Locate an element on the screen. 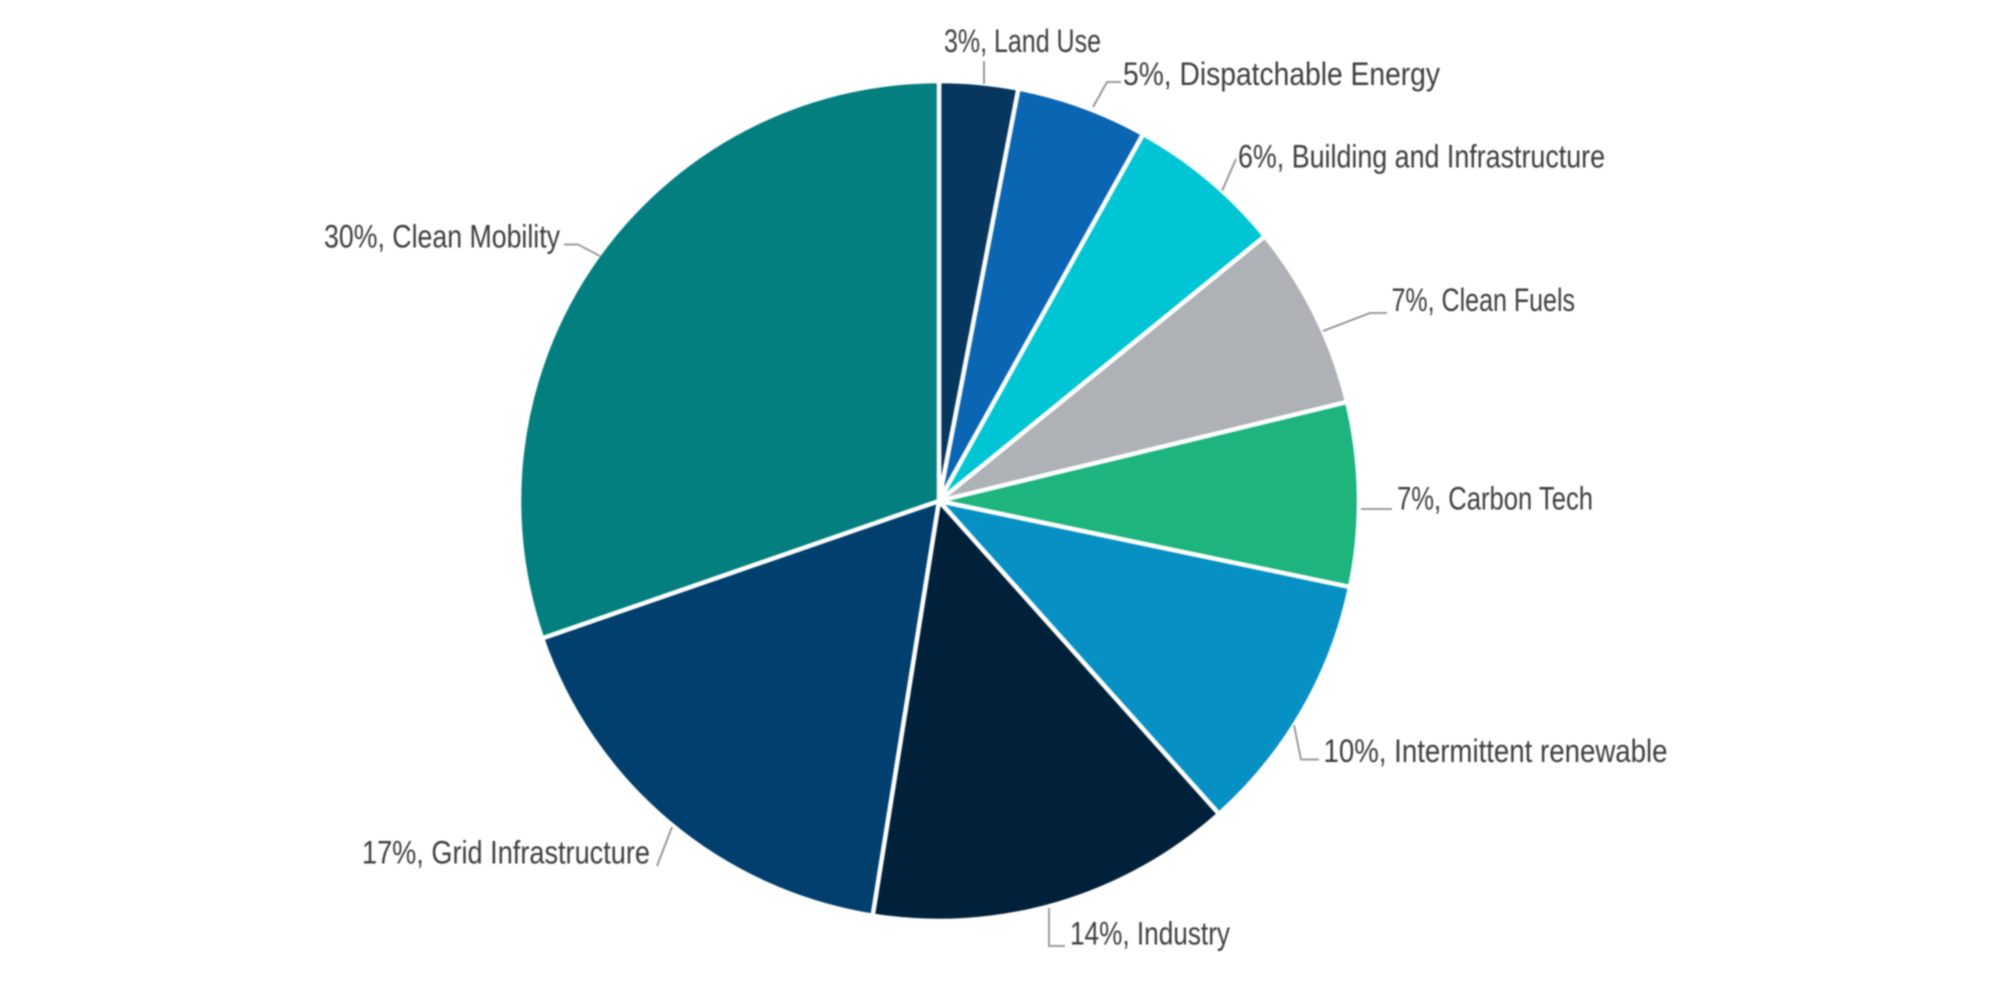 The height and width of the screenshot is (984, 2000). svg-text: 10%, Intermittent renewable is located at coordinates (1496, 751).